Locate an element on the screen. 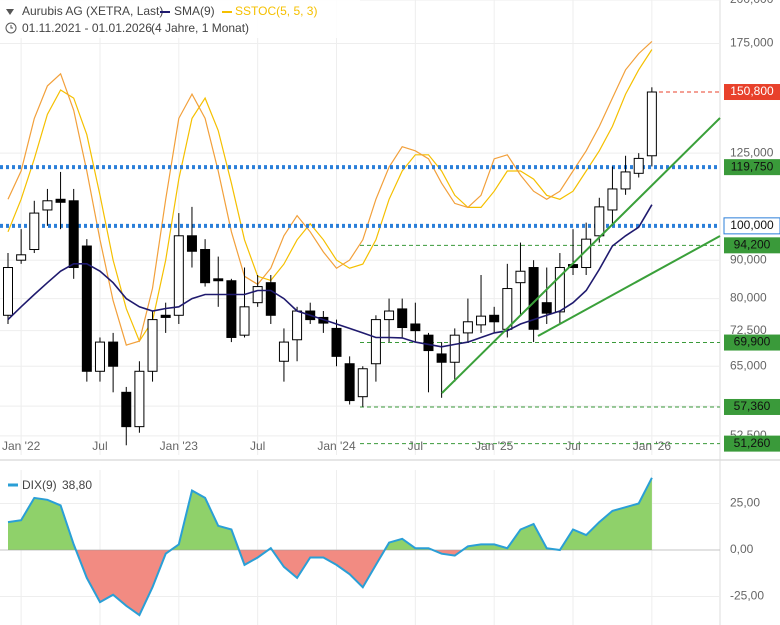 This screenshot has width=780, height=625. clock-hand is located at coordinates (11, 27).